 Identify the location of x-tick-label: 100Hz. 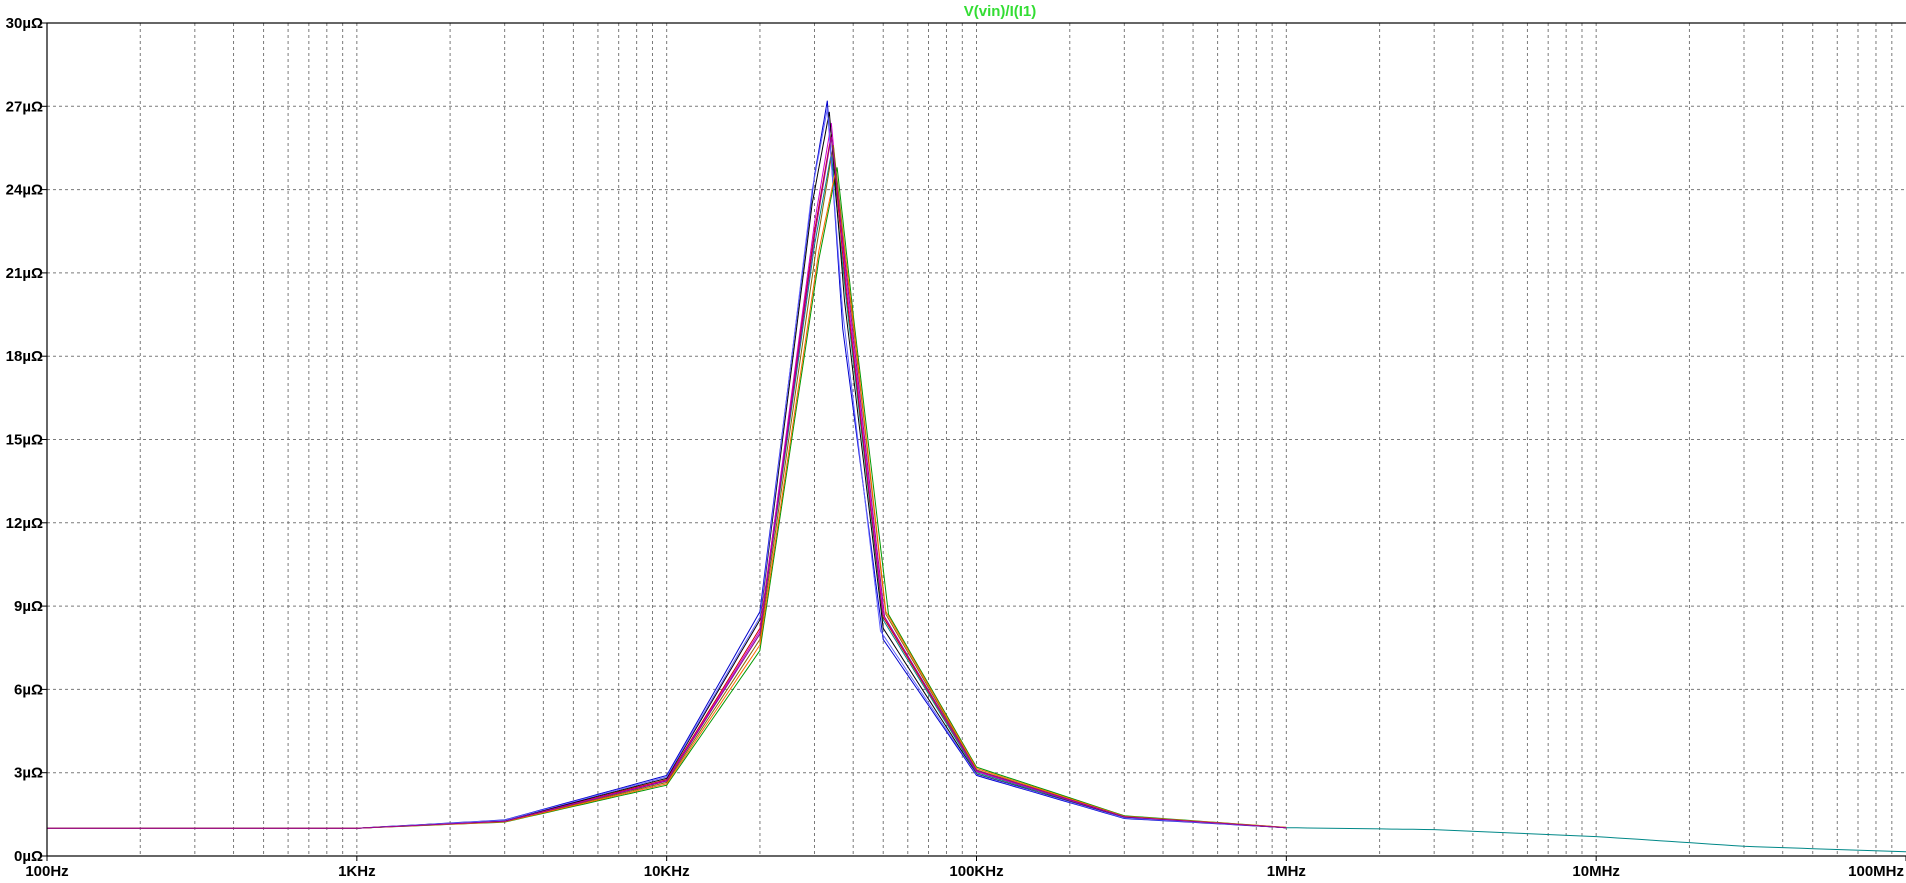
(46, 871).